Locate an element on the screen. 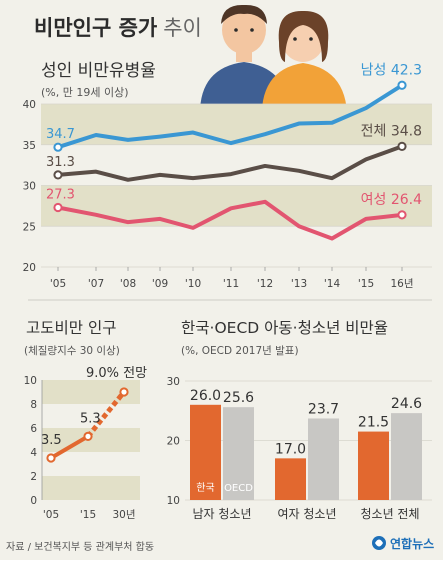 This screenshot has height=564, width=443. chart1-end-label: 전체 34.8 is located at coordinates (391, 131).